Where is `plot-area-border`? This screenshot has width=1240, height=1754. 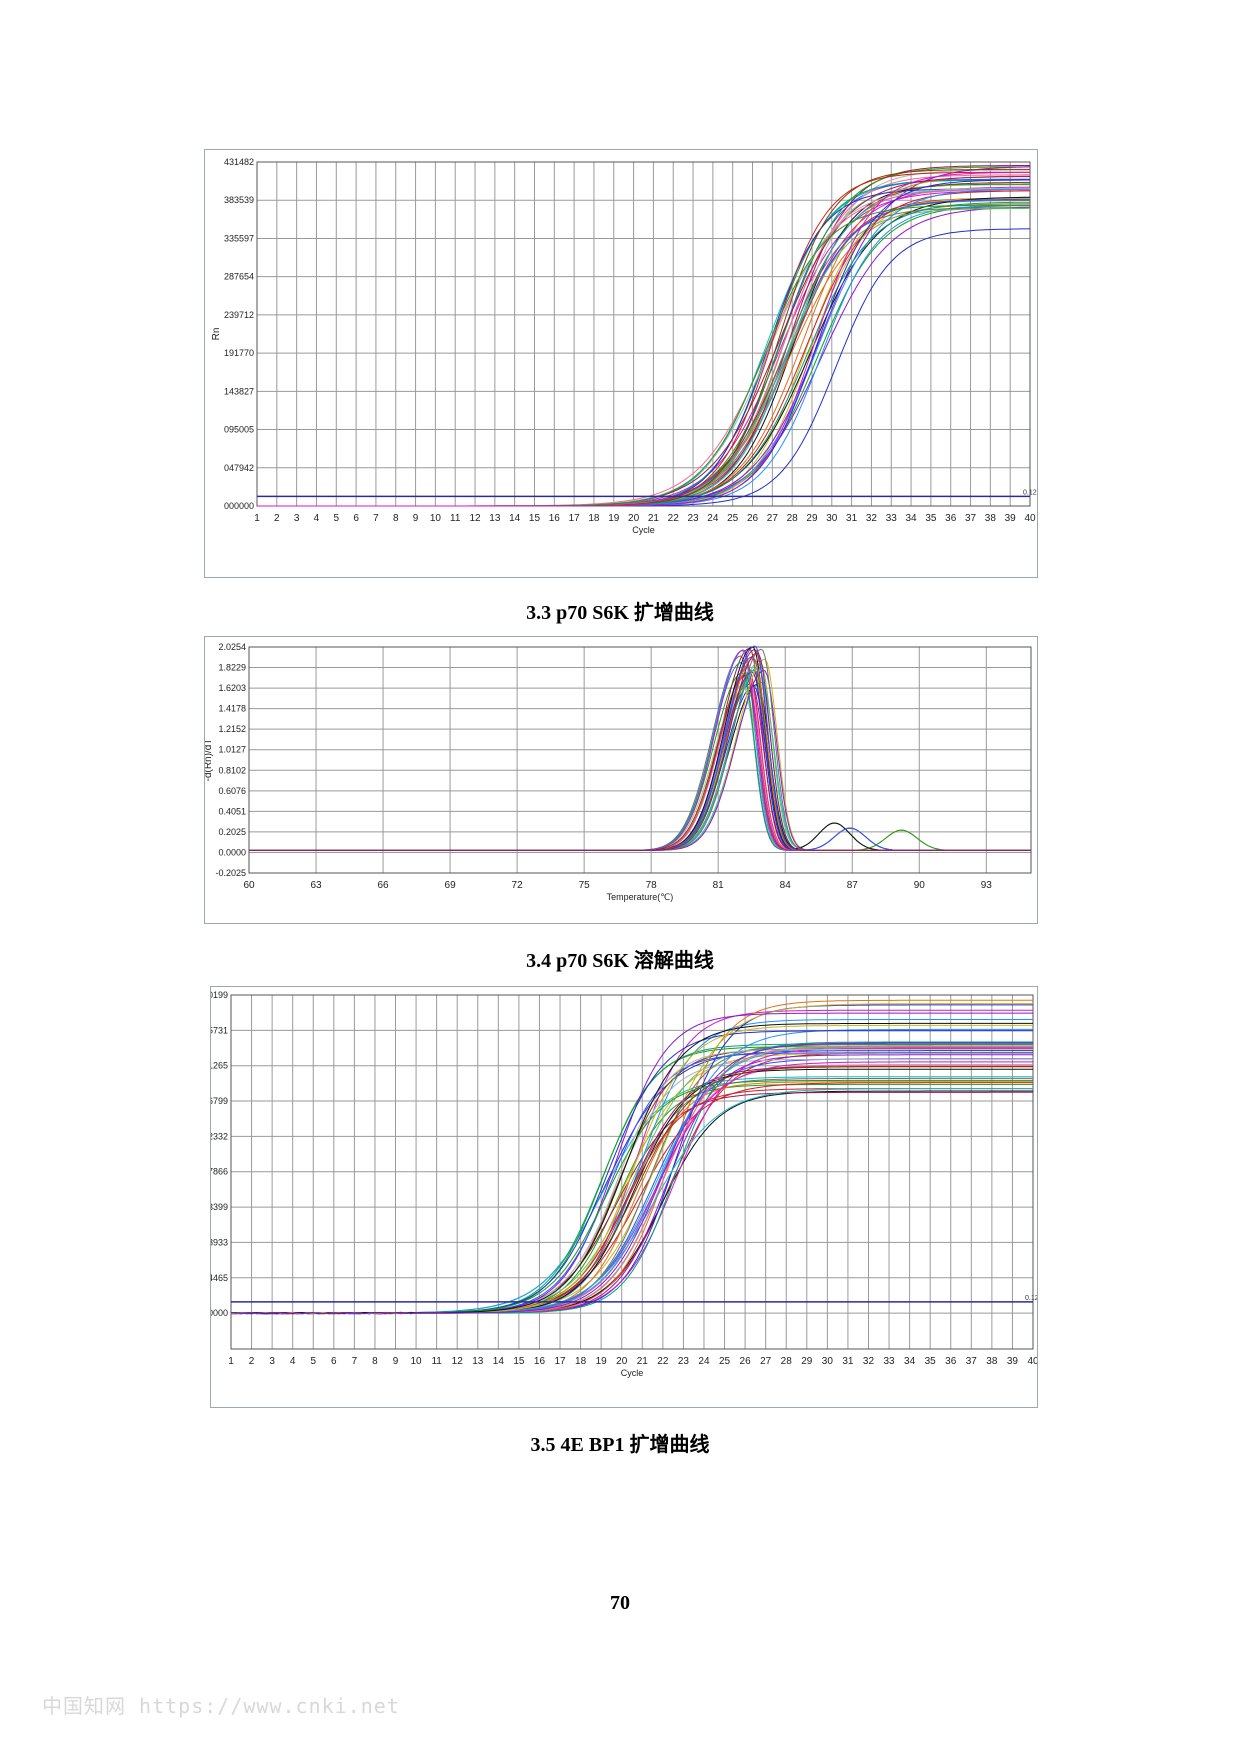
plot-area-border is located at coordinates (632, 1172).